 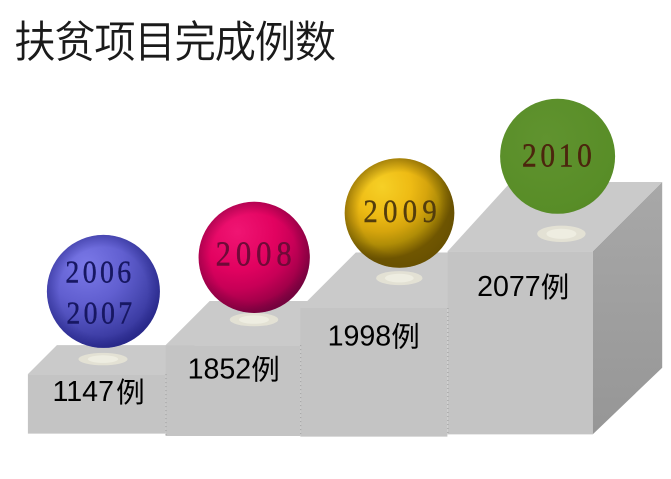 What do you see at coordinates (360, 337) in the screenshot?
I see `svg-text: 1998` at bounding box center [360, 337].